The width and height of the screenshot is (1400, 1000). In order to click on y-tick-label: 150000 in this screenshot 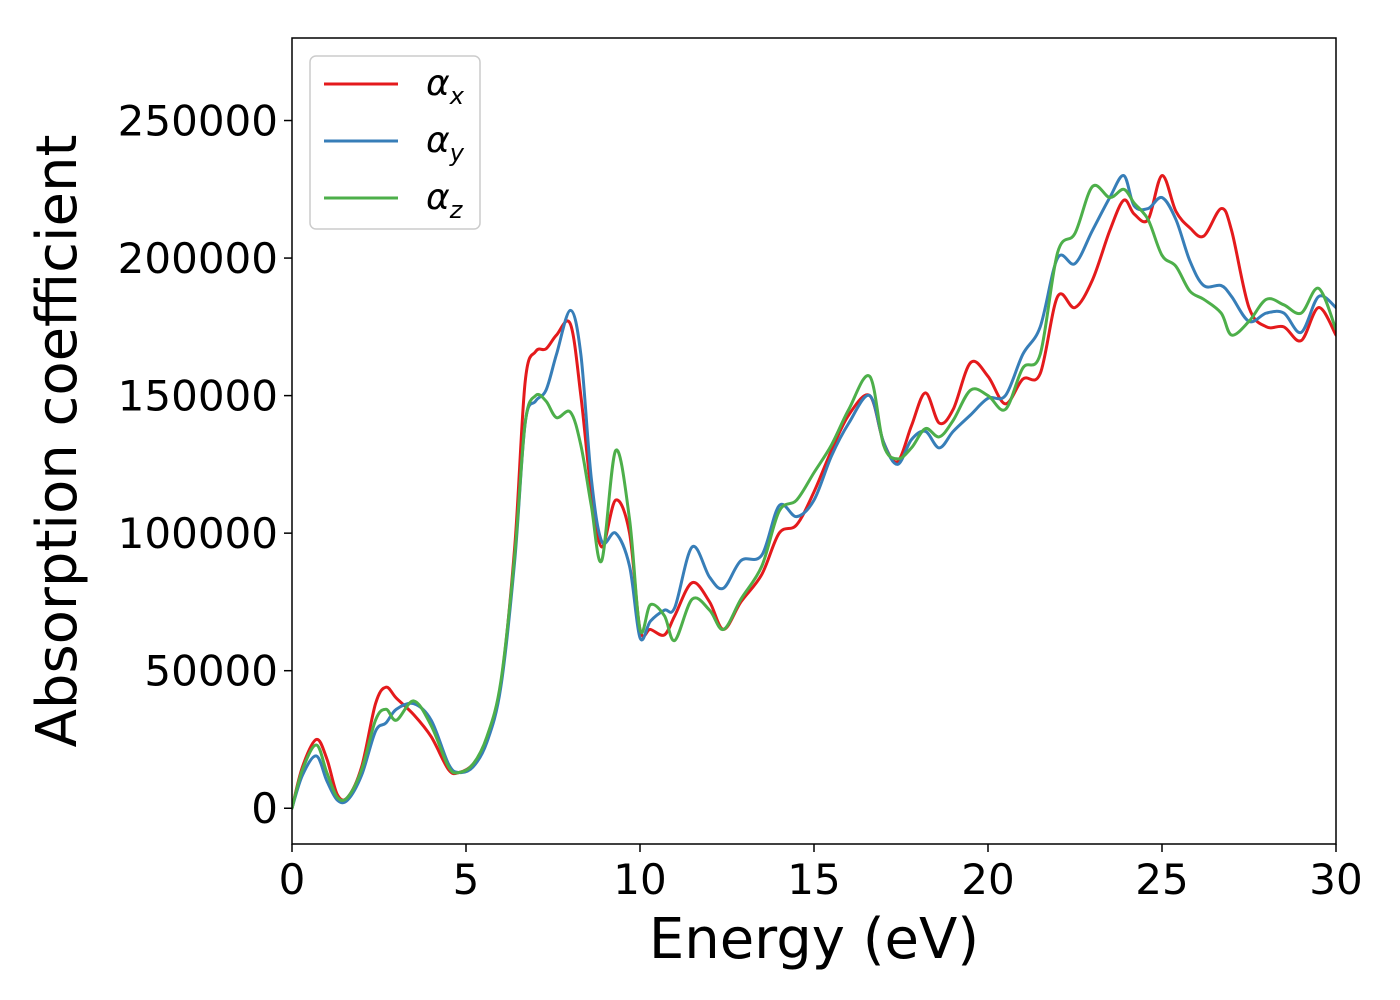, I will do `click(198, 396)`.